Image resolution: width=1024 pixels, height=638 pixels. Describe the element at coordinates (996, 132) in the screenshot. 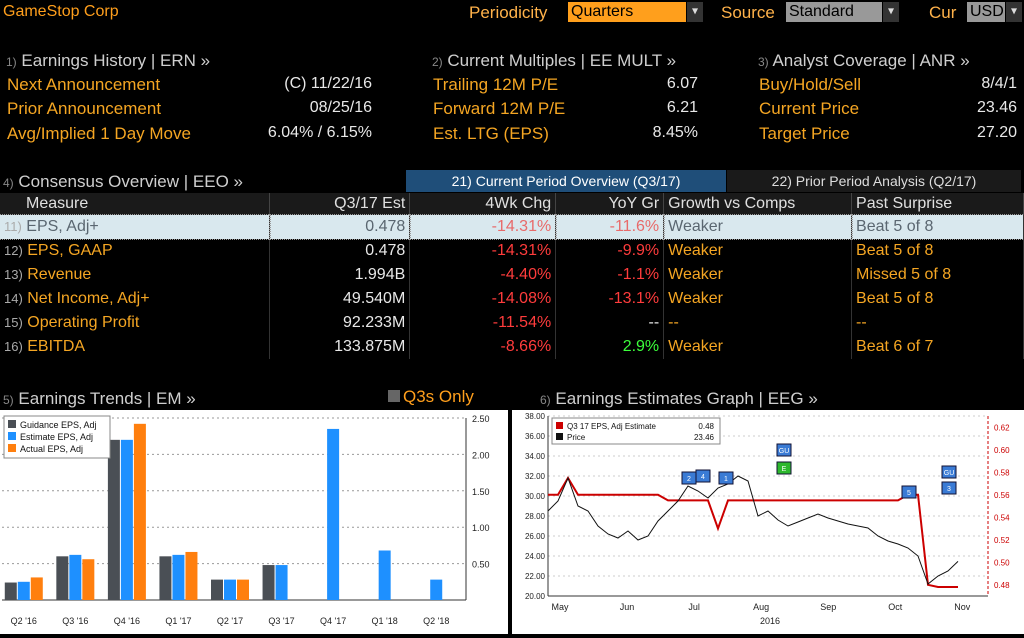

I see `target-price-value: 27.20` at that location.